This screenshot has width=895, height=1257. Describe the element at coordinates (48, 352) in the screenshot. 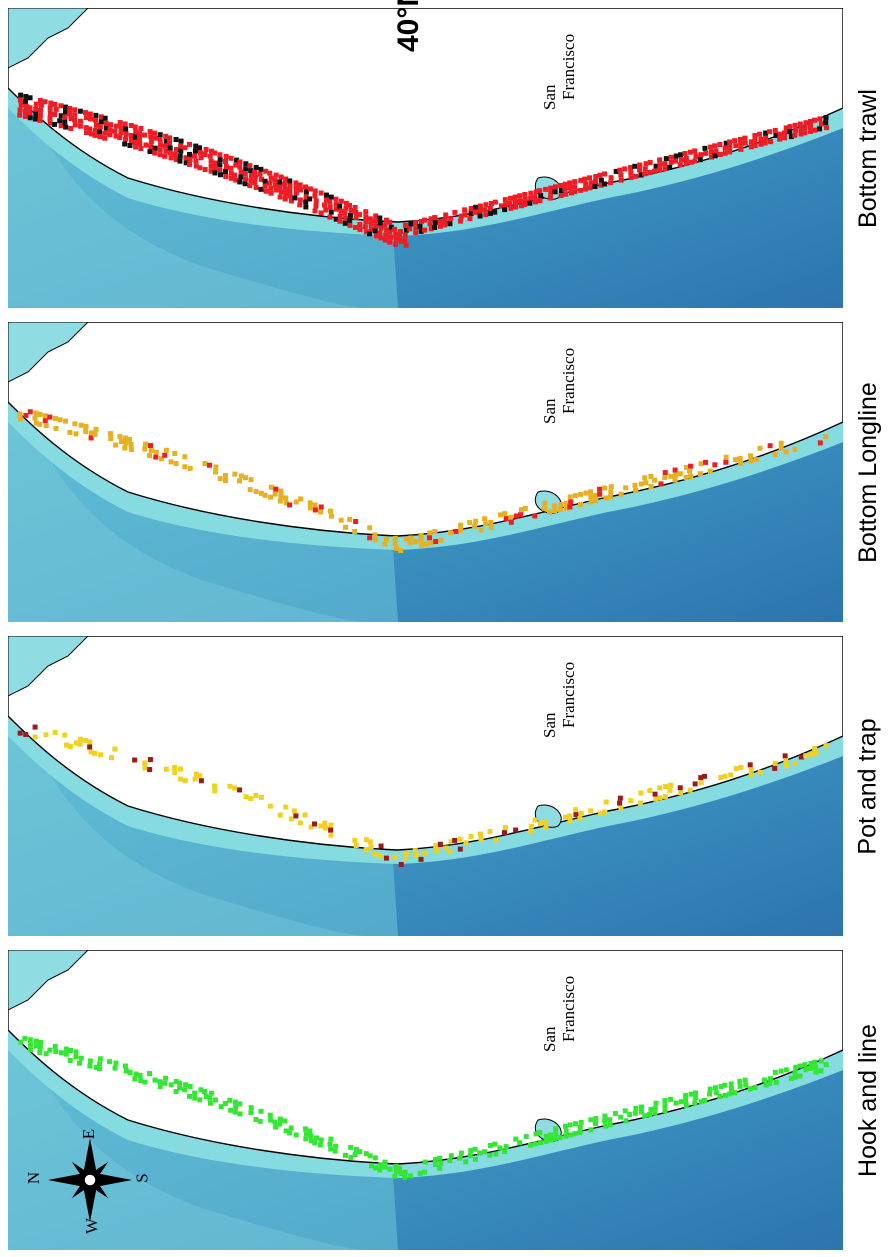

I see `bay-inlet` at that location.